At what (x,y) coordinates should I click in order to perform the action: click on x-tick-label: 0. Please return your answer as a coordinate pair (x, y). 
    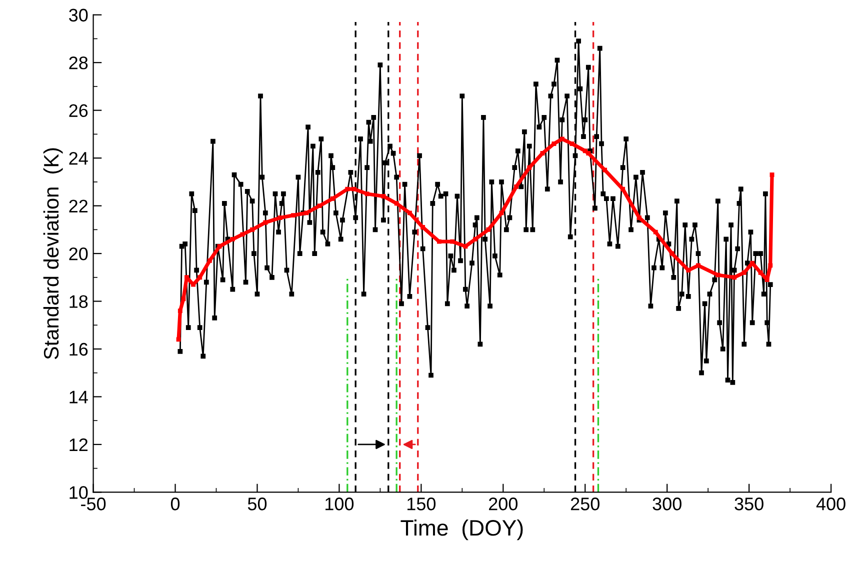
    Looking at the image, I should click on (175, 504).